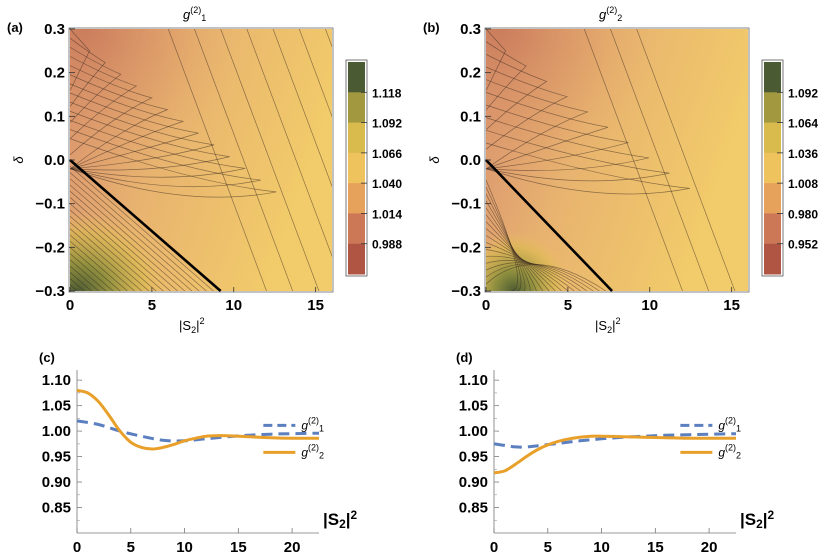 The image size is (830, 556). What do you see at coordinates (50, 247) in the screenshot?
I see `y-tick-label: −0.2` at bounding box center [50, 247].